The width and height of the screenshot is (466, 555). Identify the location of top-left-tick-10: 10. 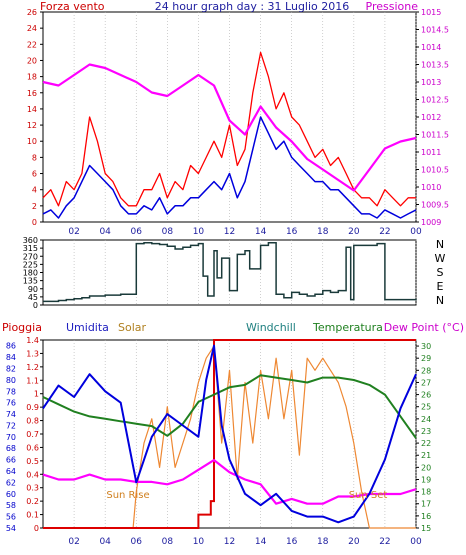
(32, 141).